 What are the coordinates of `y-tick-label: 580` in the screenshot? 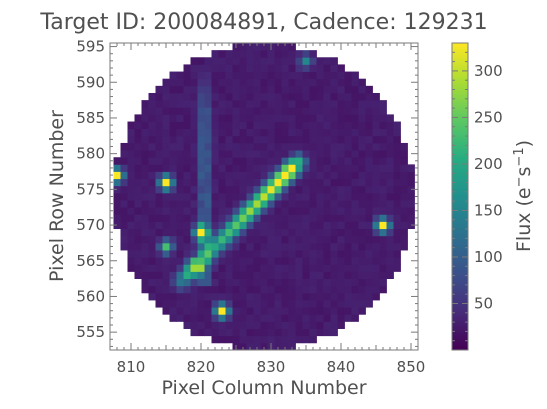 It's located at (90, 154).